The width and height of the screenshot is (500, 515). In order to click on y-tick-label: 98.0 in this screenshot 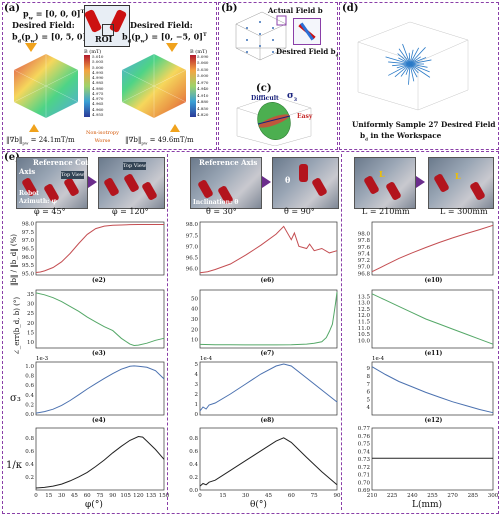, I will do `click(28, 225)`.